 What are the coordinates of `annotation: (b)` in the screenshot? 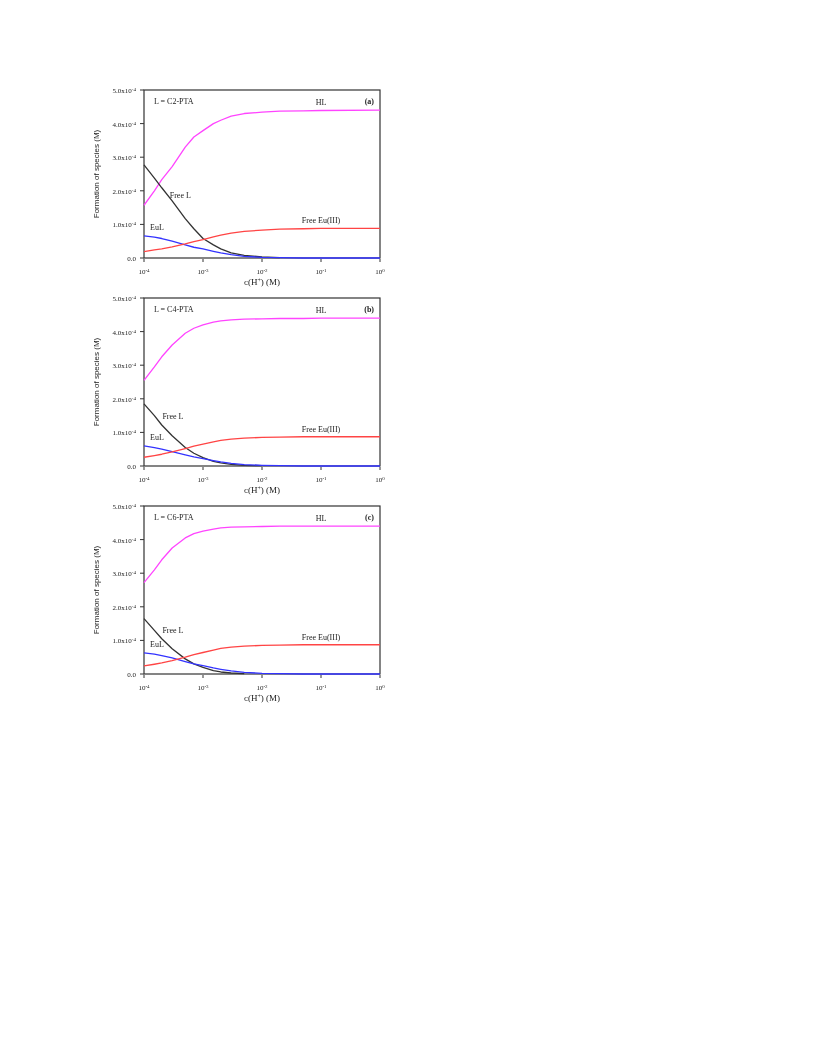 It's located at (369, 309).